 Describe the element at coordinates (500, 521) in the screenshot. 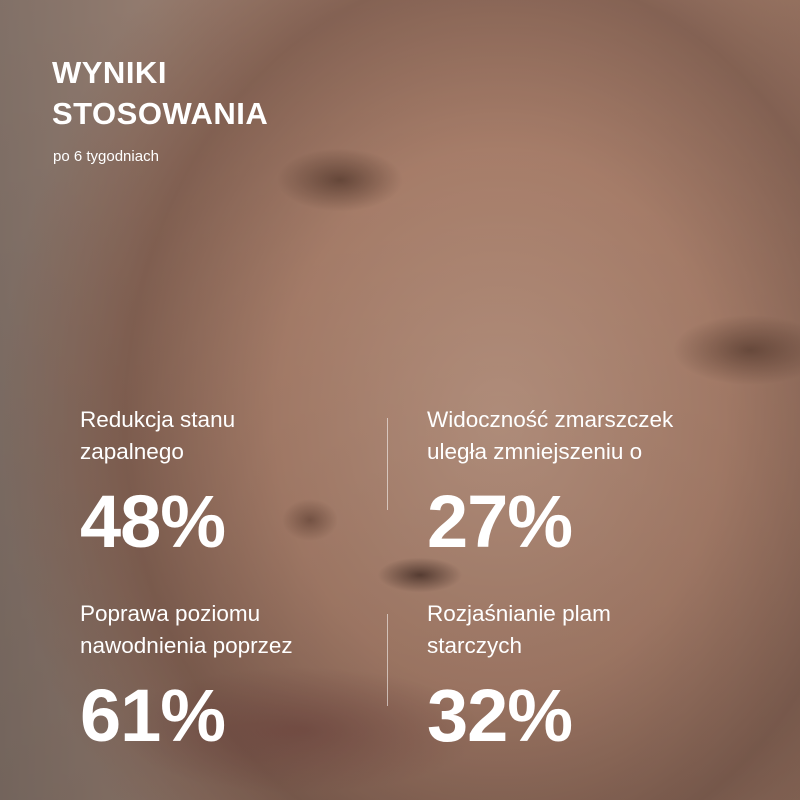

I see `stat-value: 27%` at that location.